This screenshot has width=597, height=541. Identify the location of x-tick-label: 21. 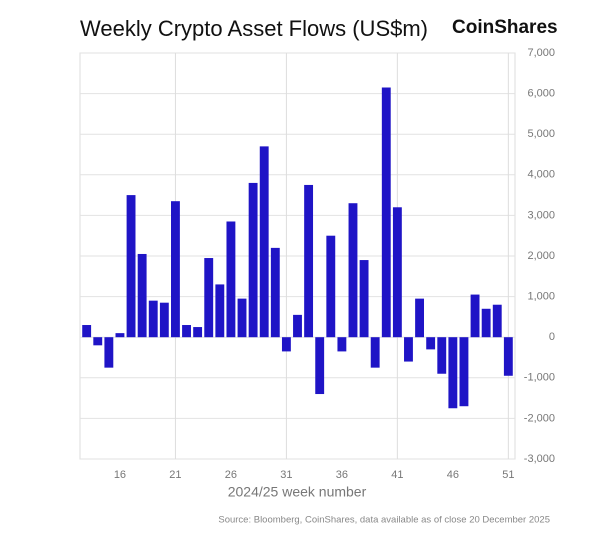
(175, 475).